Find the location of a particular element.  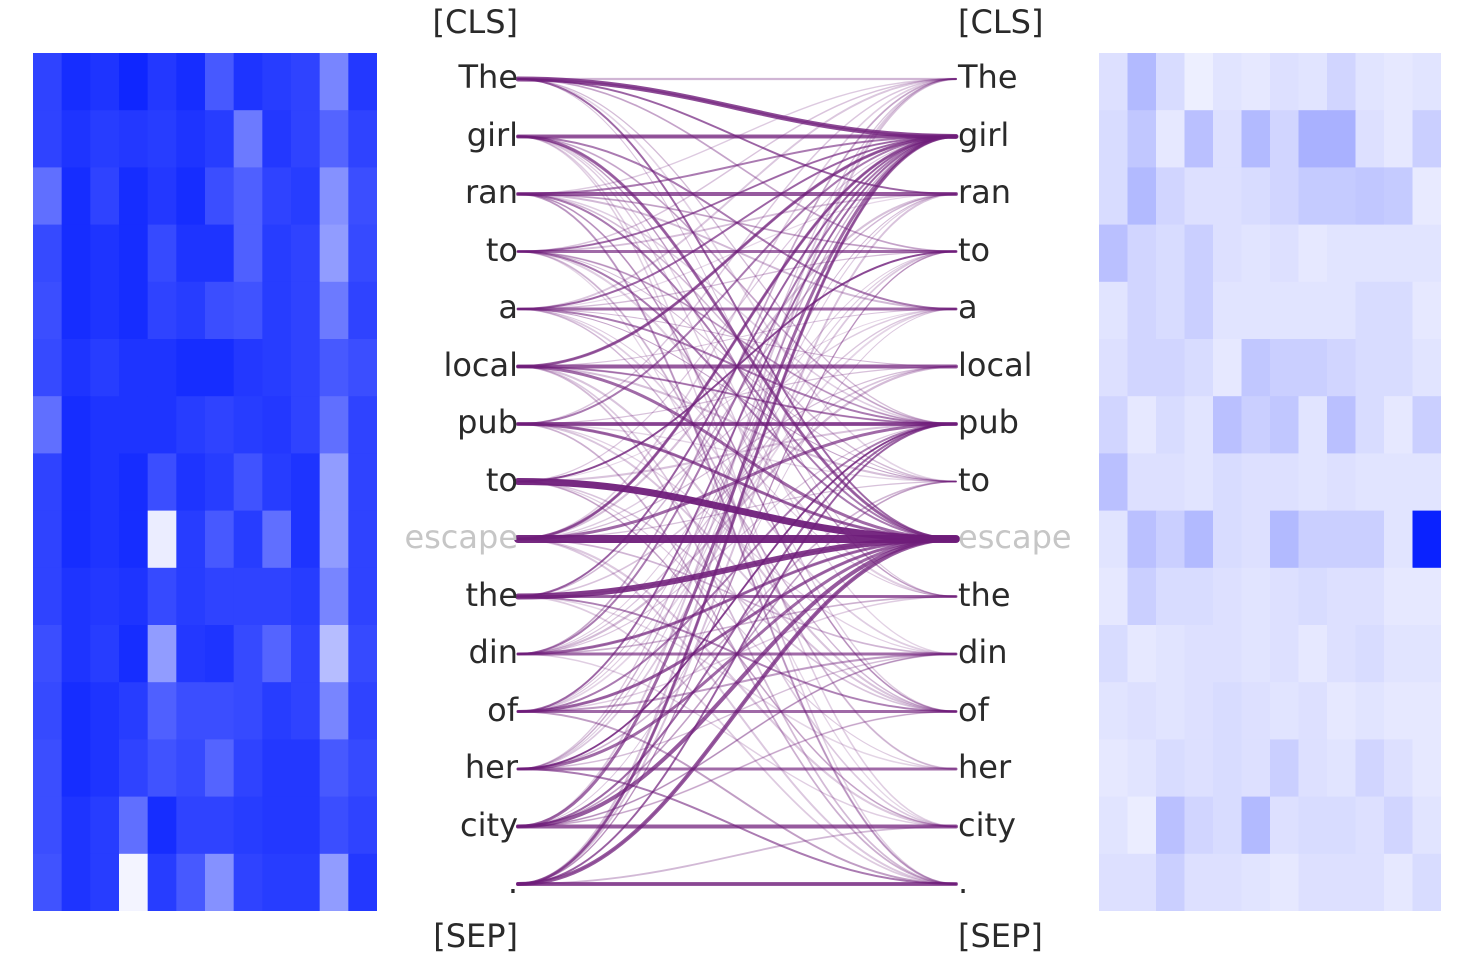

left-token-12: her is located at coordinates (491, 767).